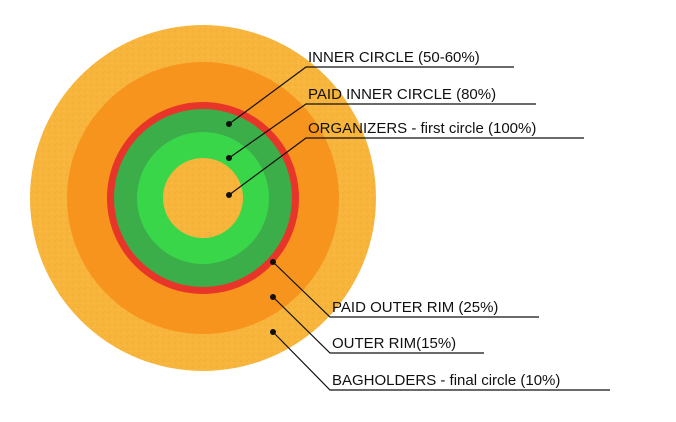 The height and width of the screenshot is (422, 676). I want to click on label-organizers: ORGANIZERS - first circle (100%), so click(422, 128).